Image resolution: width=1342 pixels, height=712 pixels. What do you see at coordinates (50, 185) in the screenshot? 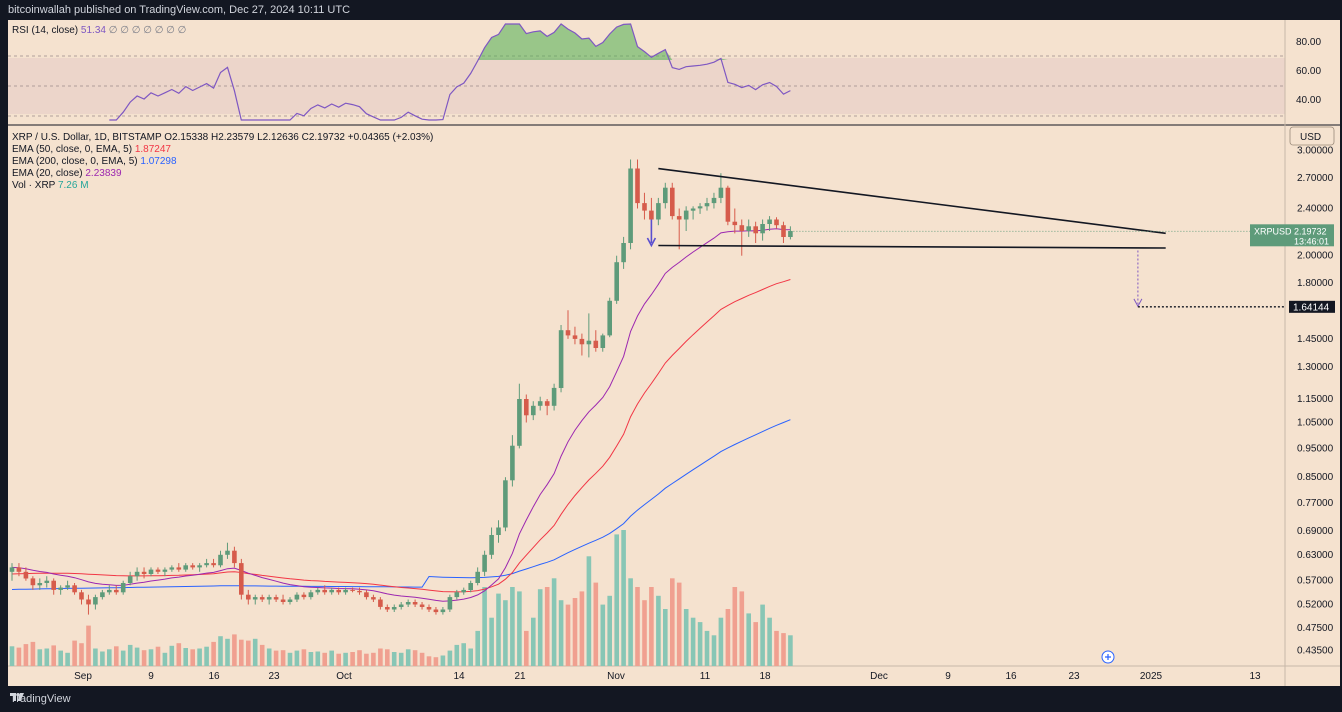
I see `indicator-legend: Vol · XRP 7.26 M` at bounding box center [50, 185].